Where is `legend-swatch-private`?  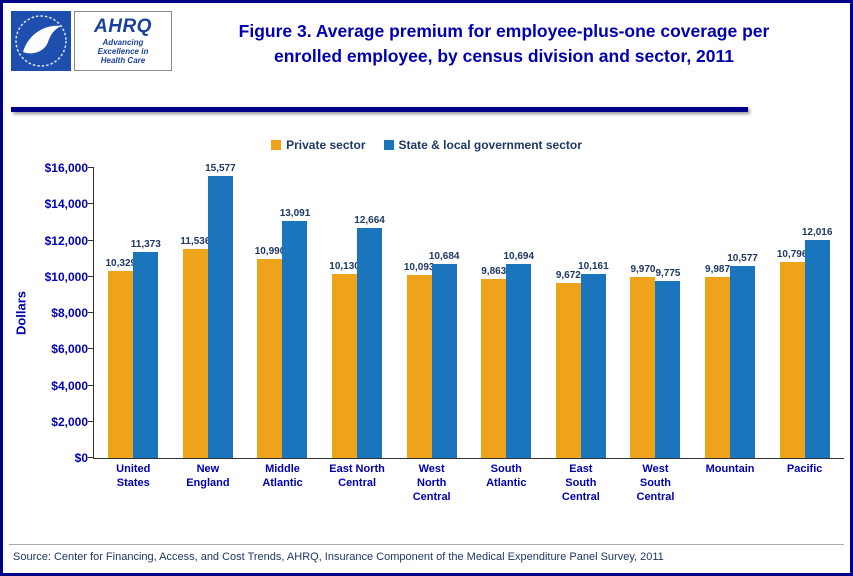
legend-swatch-private is located at coordinates (276, 145).